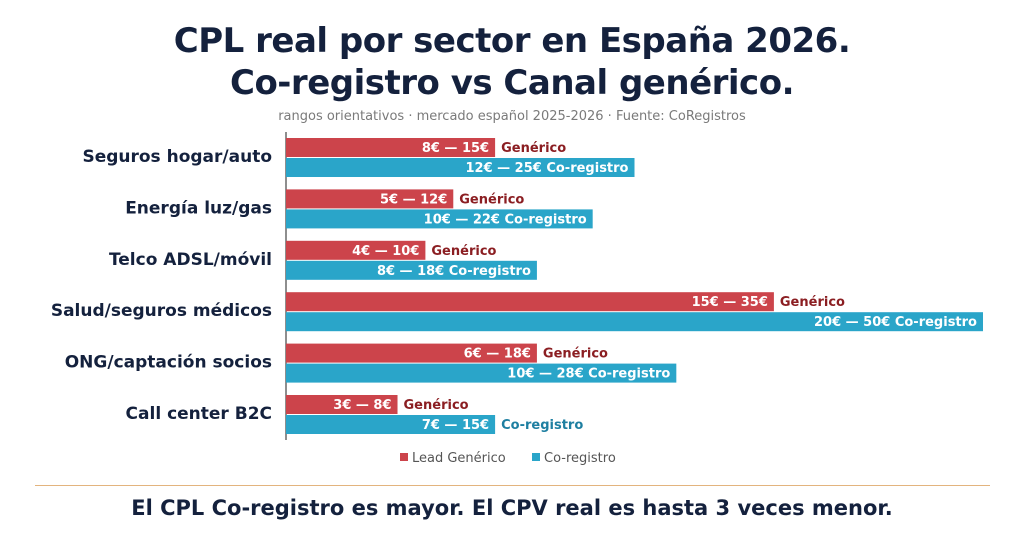  I want to click on bar-generico-range-label: 6€ — 18€, so click(497, 354).